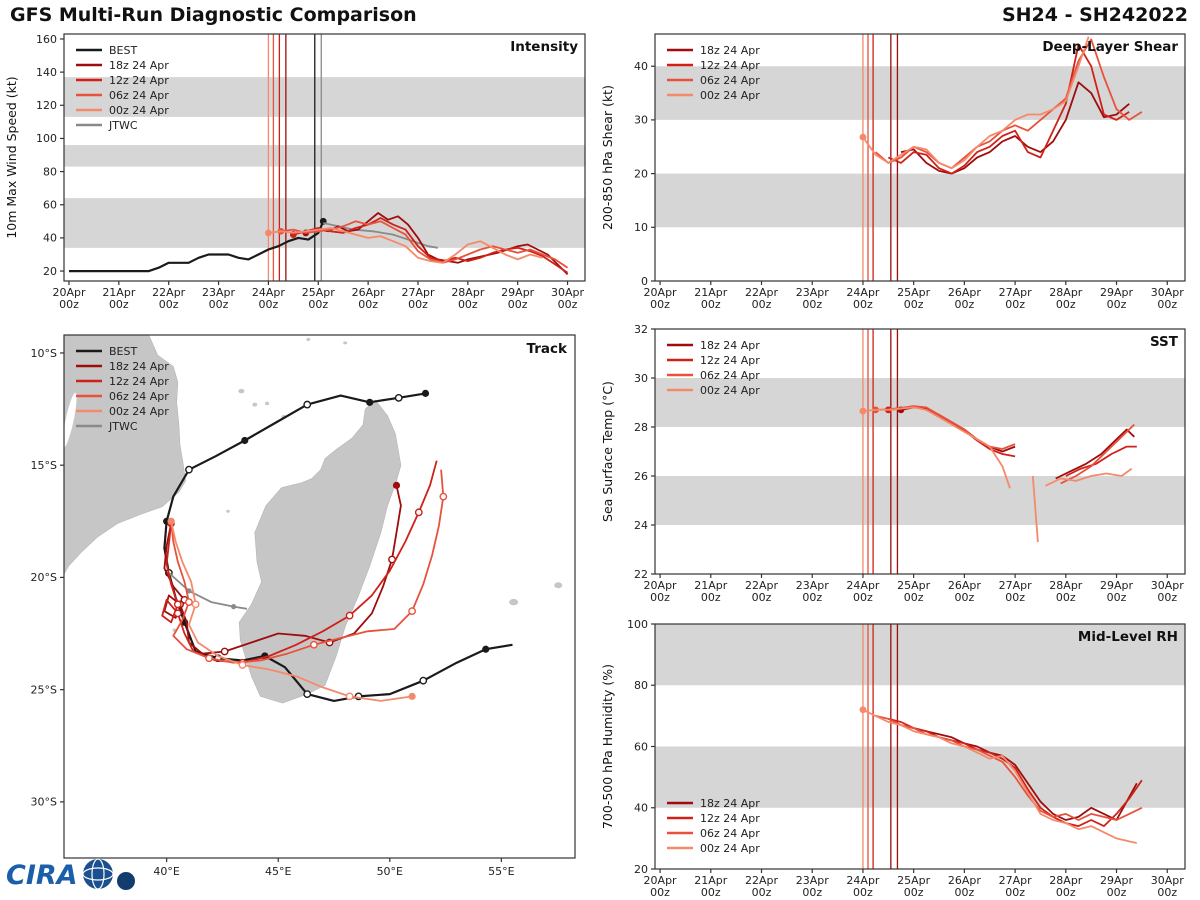  I want to click on shear-series-r18, so click(1015, 128).